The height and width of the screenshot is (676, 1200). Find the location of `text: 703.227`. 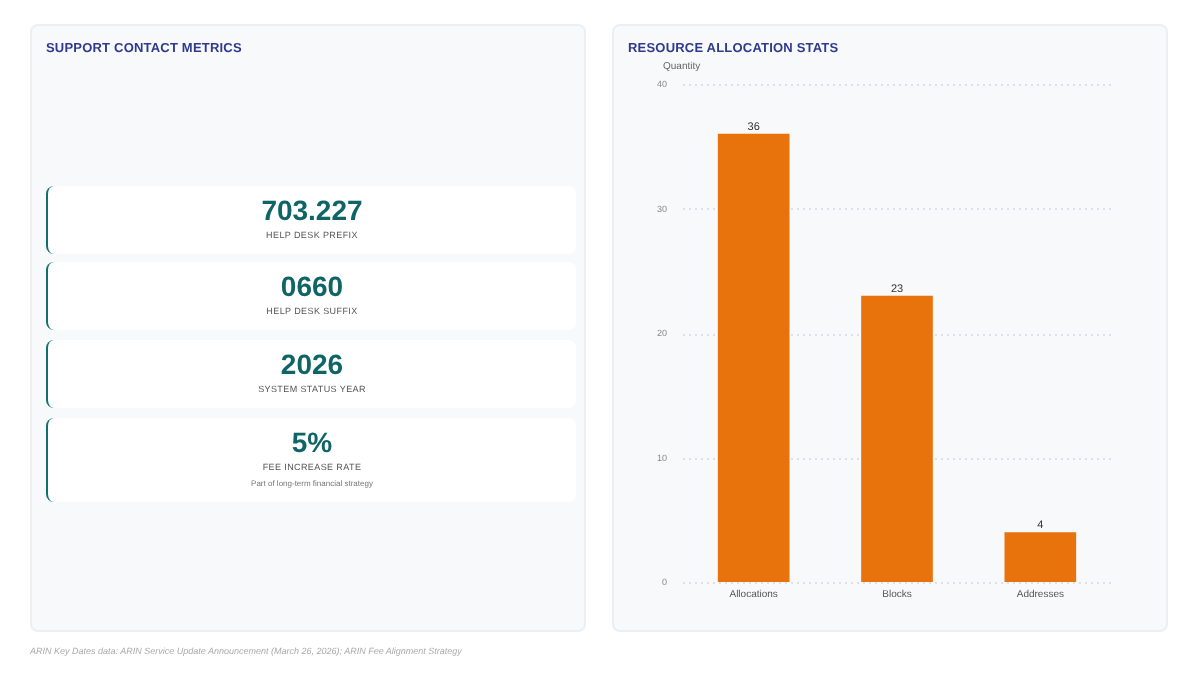

text: 703.227 is located at coordinates (312, 210).